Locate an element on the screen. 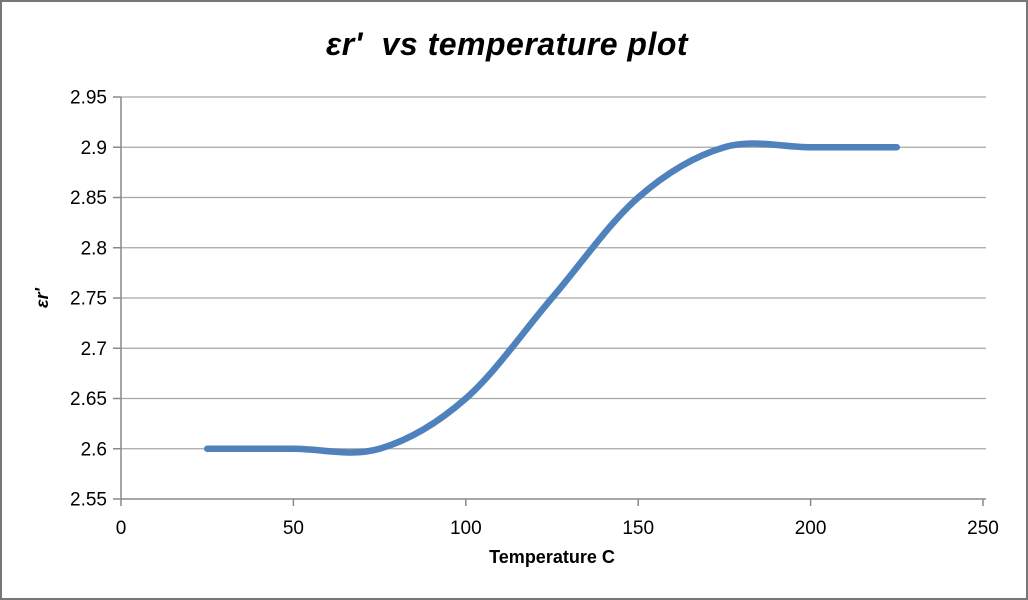  x-tick-label: 150 is located at coordinates (638, 528).